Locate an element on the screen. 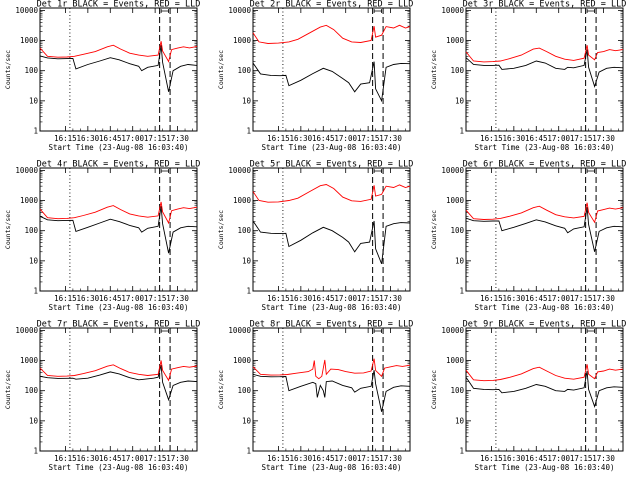 Image resolution: width=640 pixels, height=480 pixels. panel-title: Det 9r BLACK = Events, RED = LLD is located at coordinates (545, 325).